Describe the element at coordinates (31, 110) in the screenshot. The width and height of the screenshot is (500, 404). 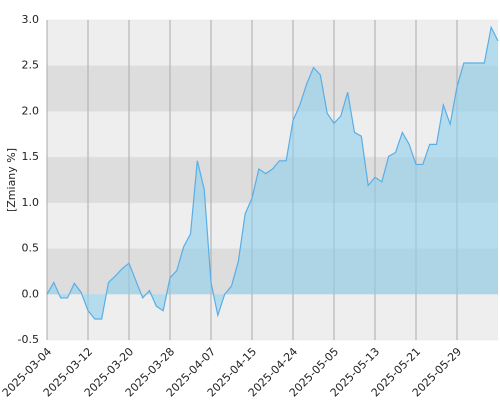
I see `y-tick-label: 2.0` at that location.